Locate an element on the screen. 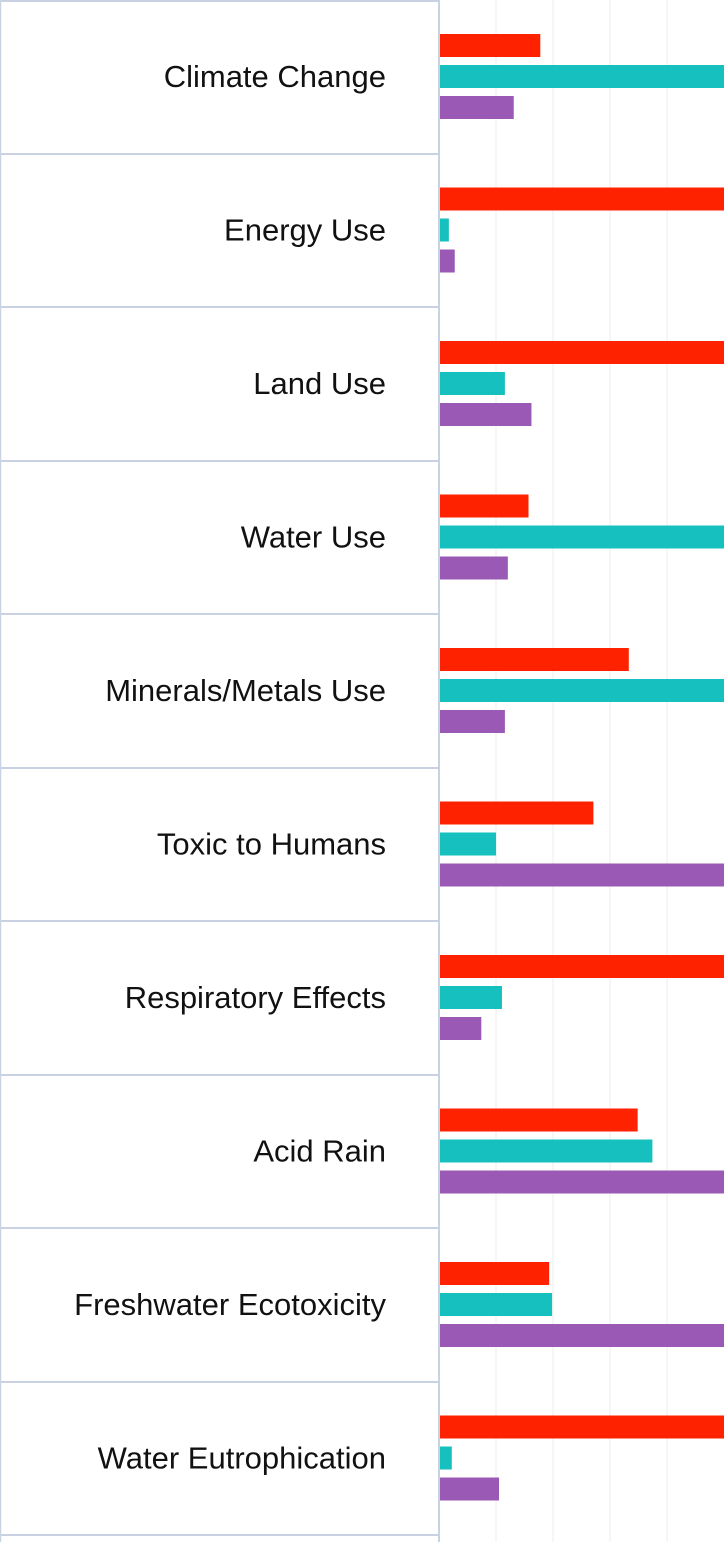 This screenshot has height=1542, width=724. category-label-8: Acid Rain is located at coordinates (319, 1151).